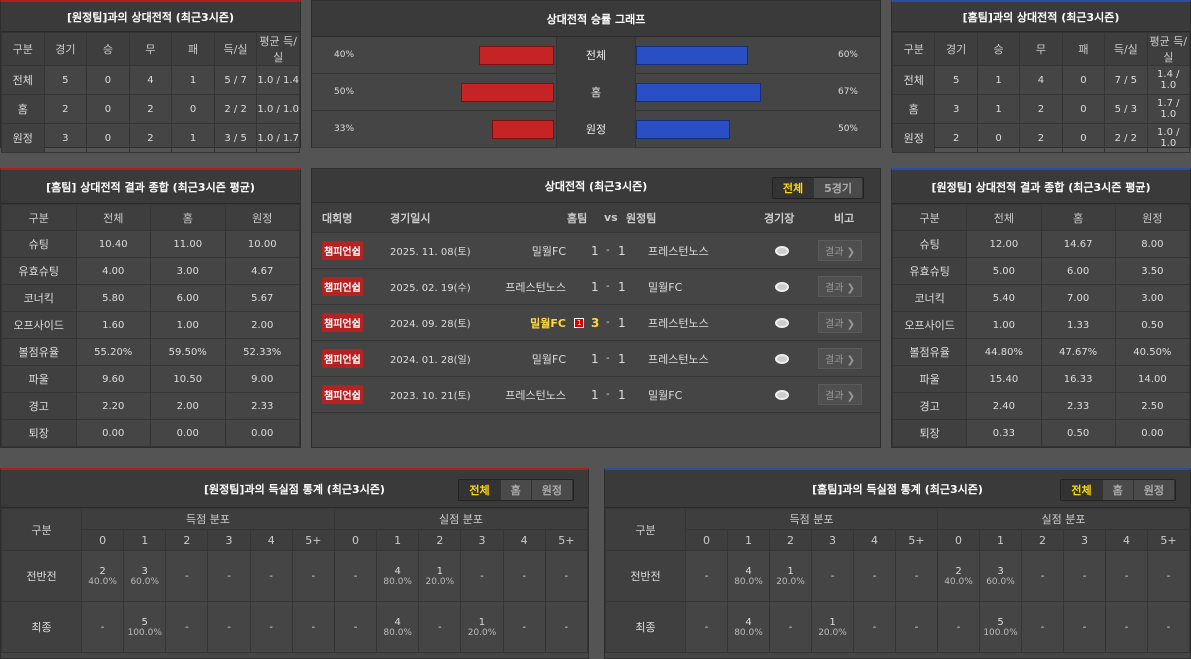  Describe the element at coordinates (1000, 571) in the screenshot. I see `count: 3` at that location.